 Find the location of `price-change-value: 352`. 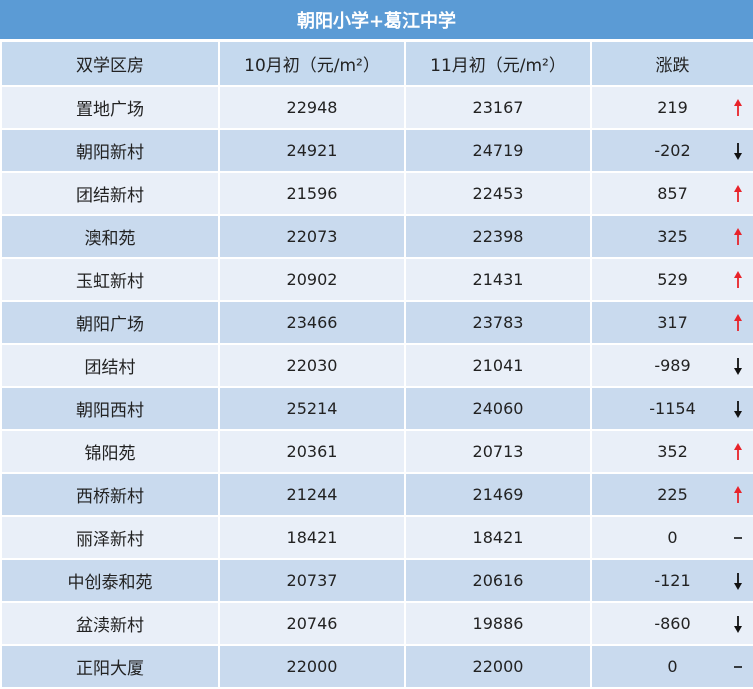

price-change-value: 352 is located at coordinates (672, 451).